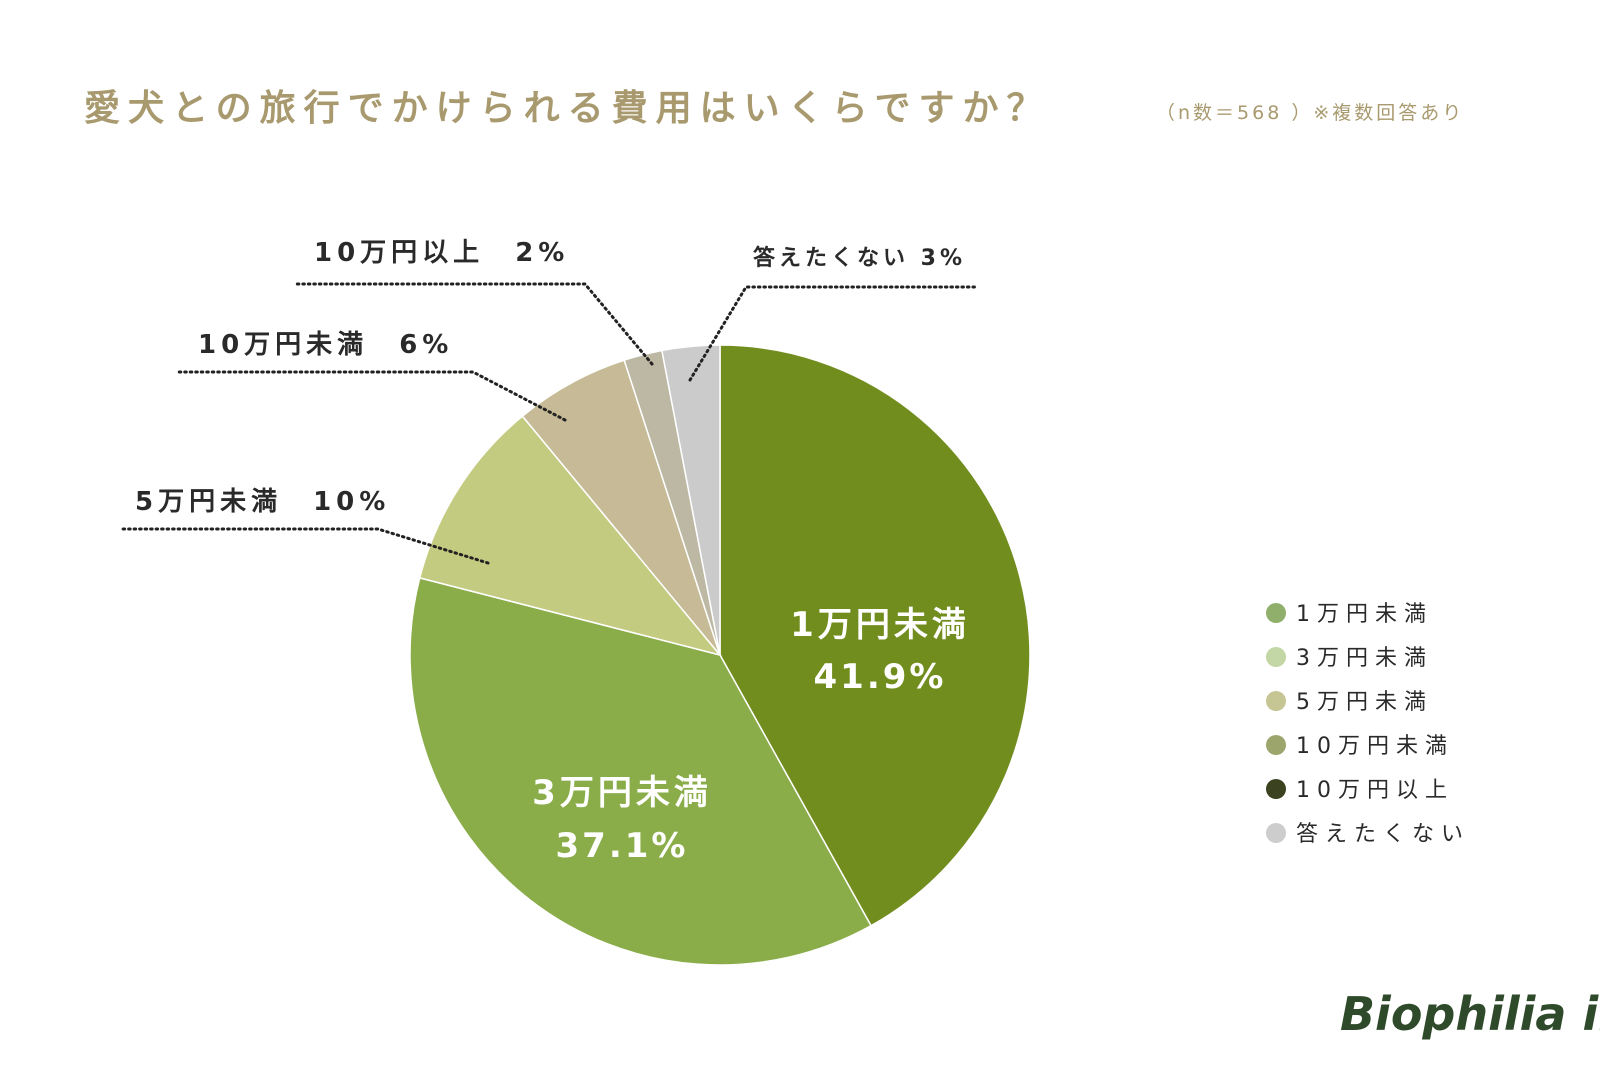 Image resolution: width=1600 pixels, height=1084 pixels. What do you see at coordinates (1276, 789) in the screenshot?
I see `legend-swatch-10万円以上` at bounding box center [1276, 789].